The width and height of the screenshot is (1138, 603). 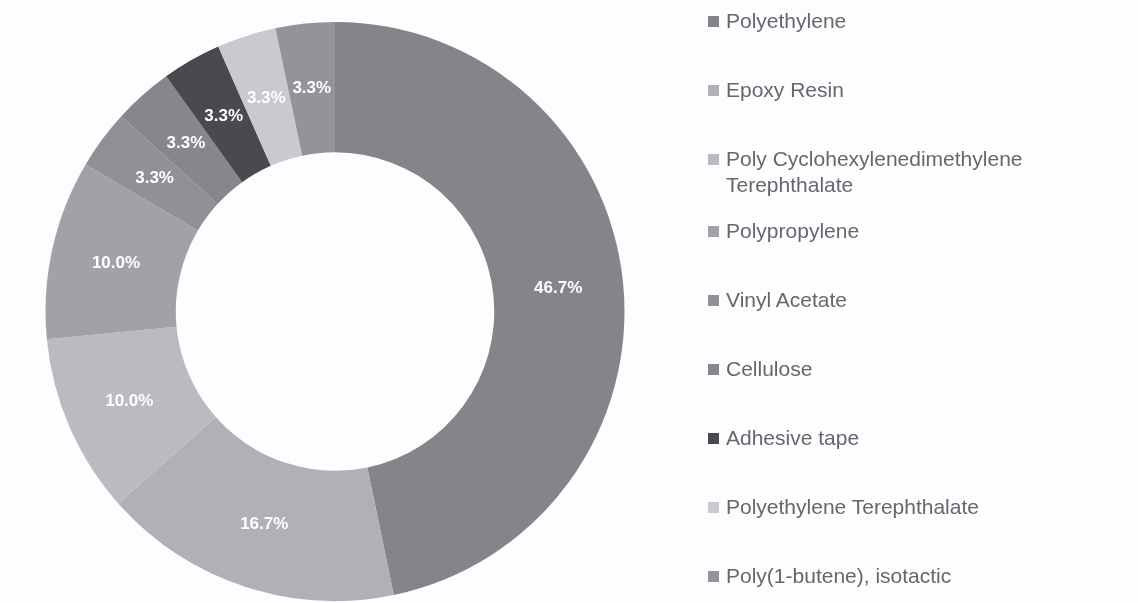 I want to click on legend-label: Epoxy Resin, so click(x=785, y=90).